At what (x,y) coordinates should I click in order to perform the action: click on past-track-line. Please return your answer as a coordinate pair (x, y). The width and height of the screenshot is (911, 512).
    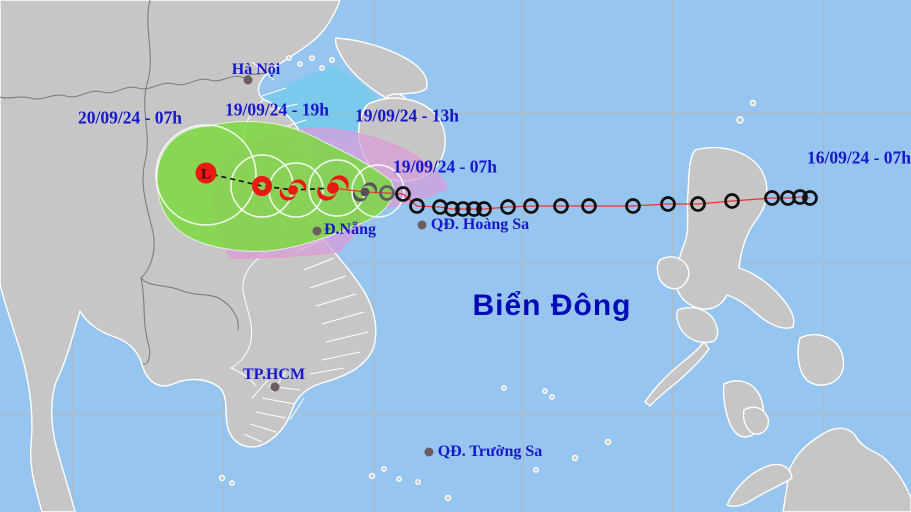
    Looking at the image, I should click on (571, 198).